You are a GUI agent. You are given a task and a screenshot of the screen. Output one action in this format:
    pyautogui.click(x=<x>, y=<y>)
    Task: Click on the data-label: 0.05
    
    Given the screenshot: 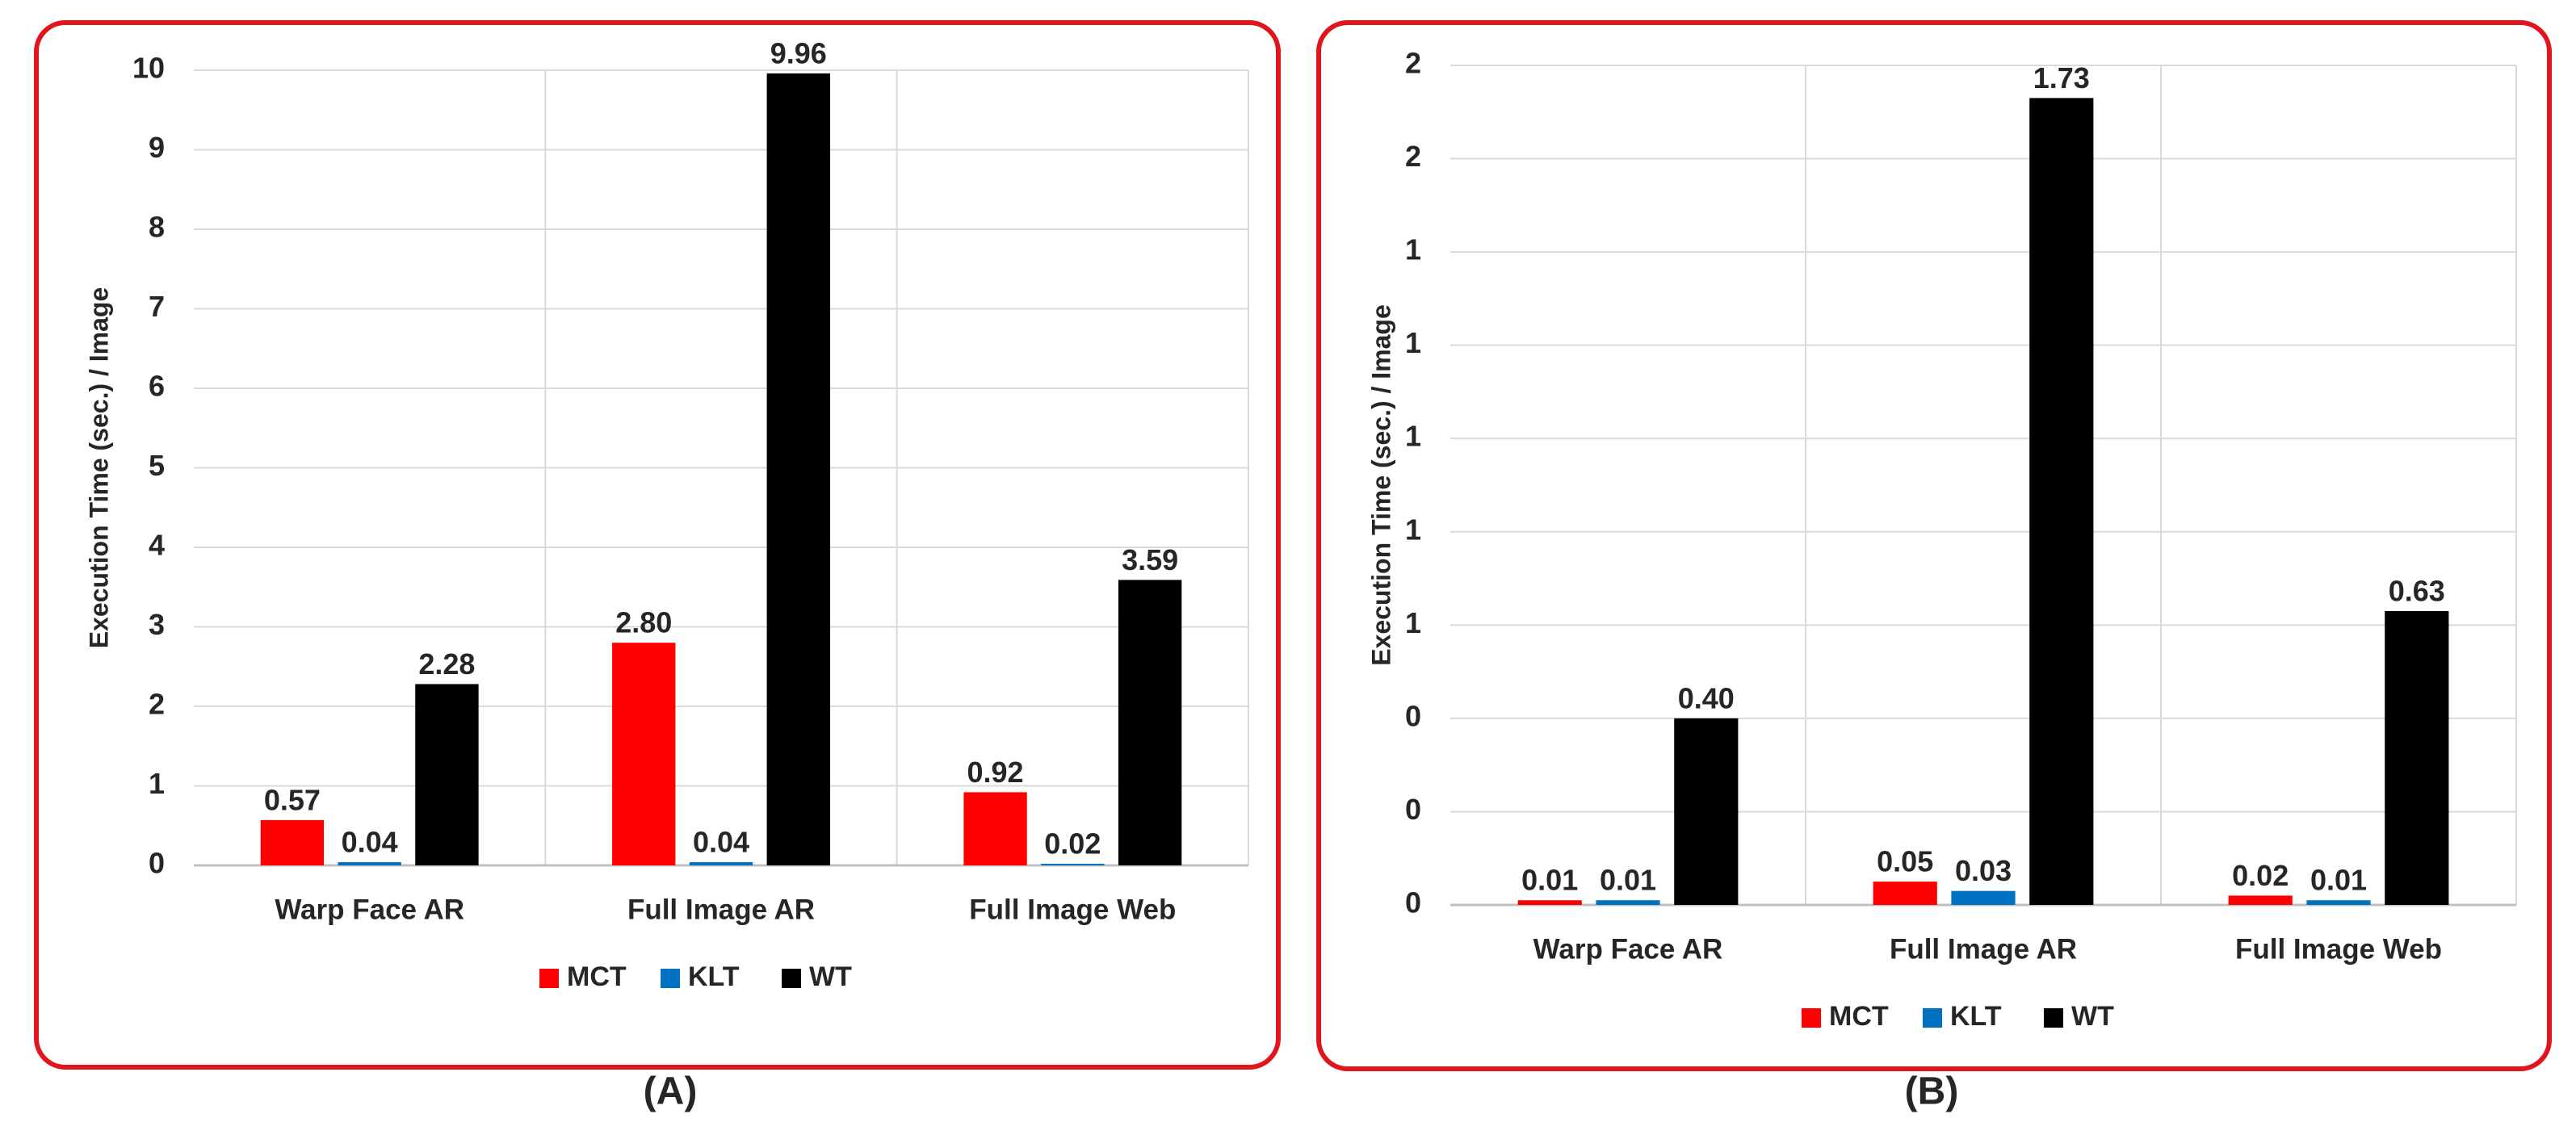 What is the action you would take?
    pyautogui.click(x=1905, y=861)
    